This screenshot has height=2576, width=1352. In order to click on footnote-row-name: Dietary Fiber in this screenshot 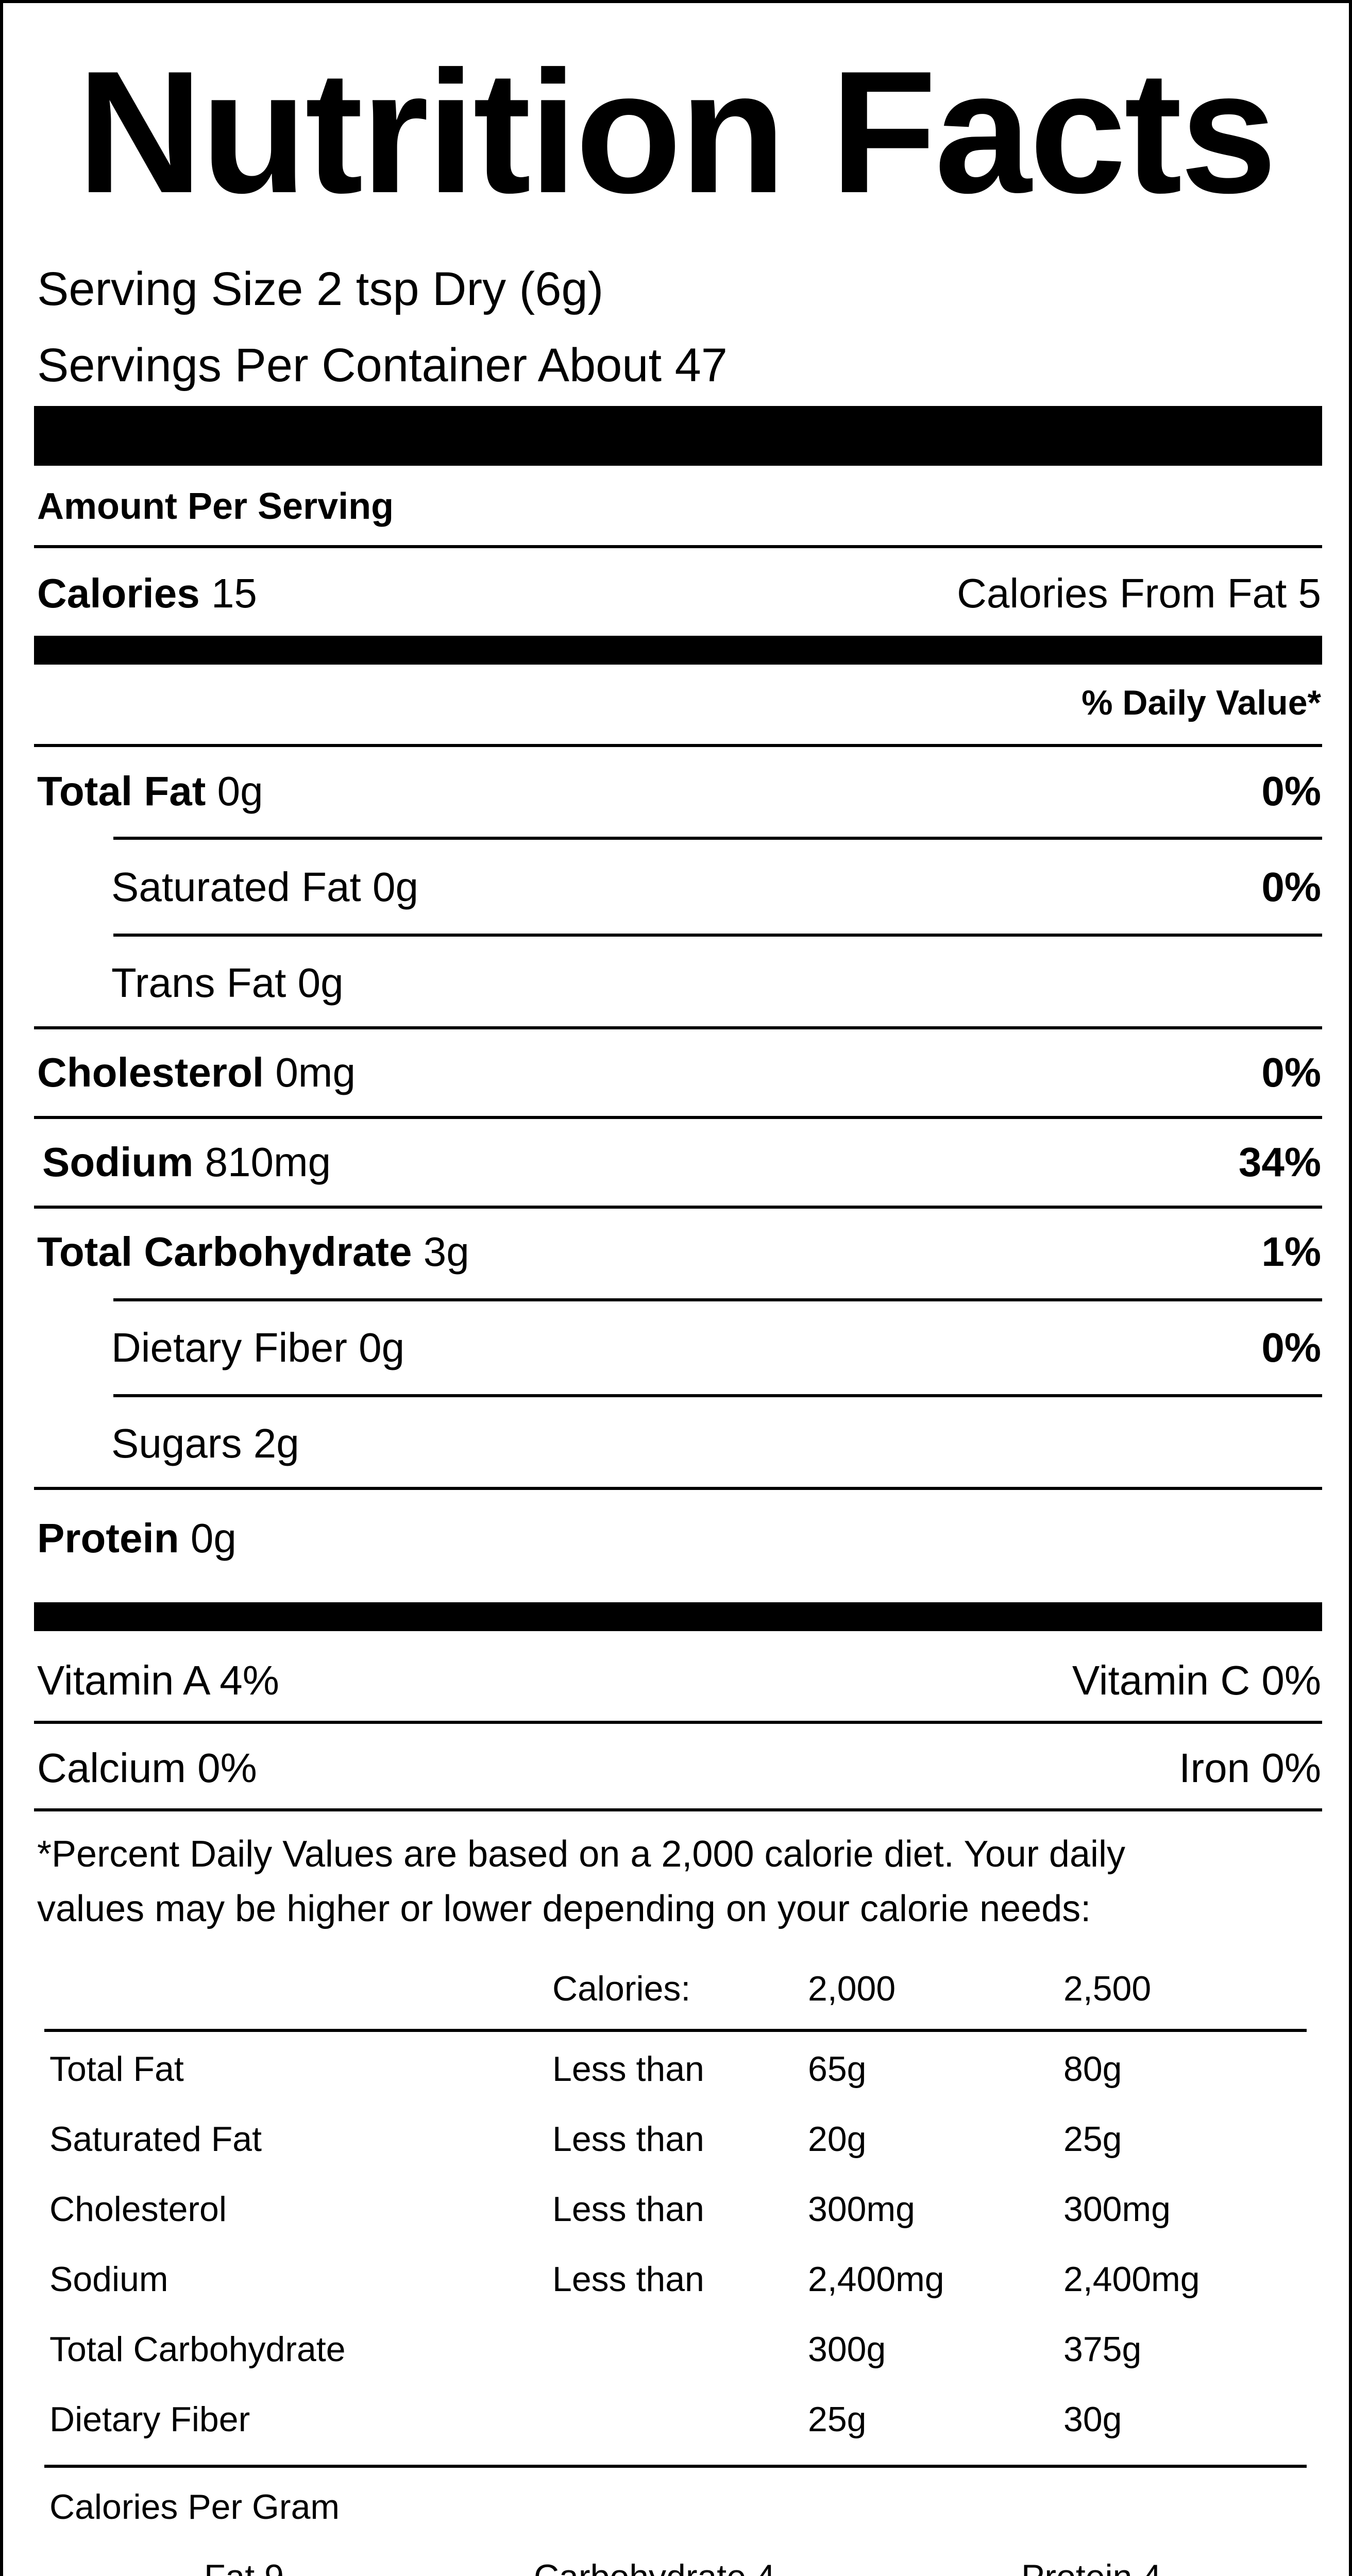, I will do `click(149, 2419)`.